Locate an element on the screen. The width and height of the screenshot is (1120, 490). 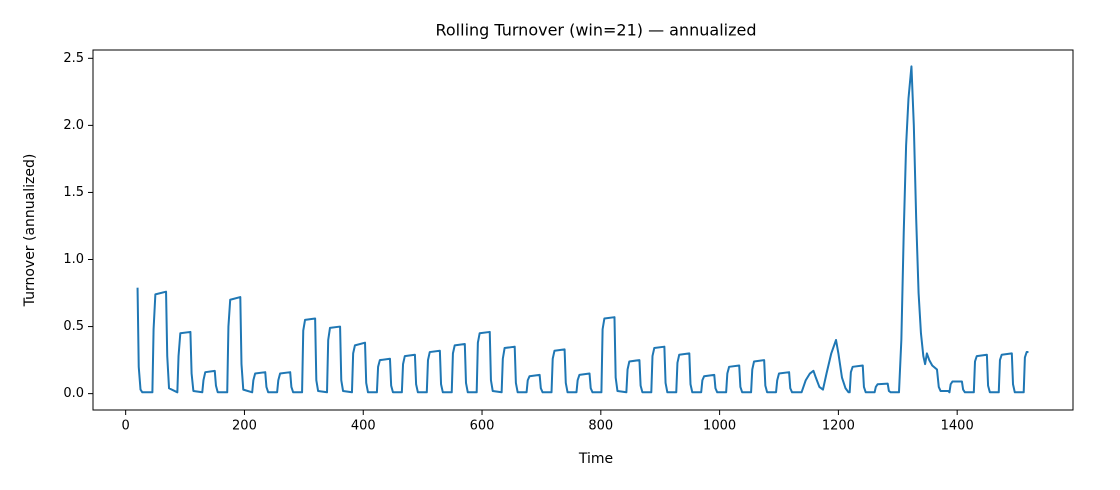
x-axis-label: Time is located at coordinates (595, 459).